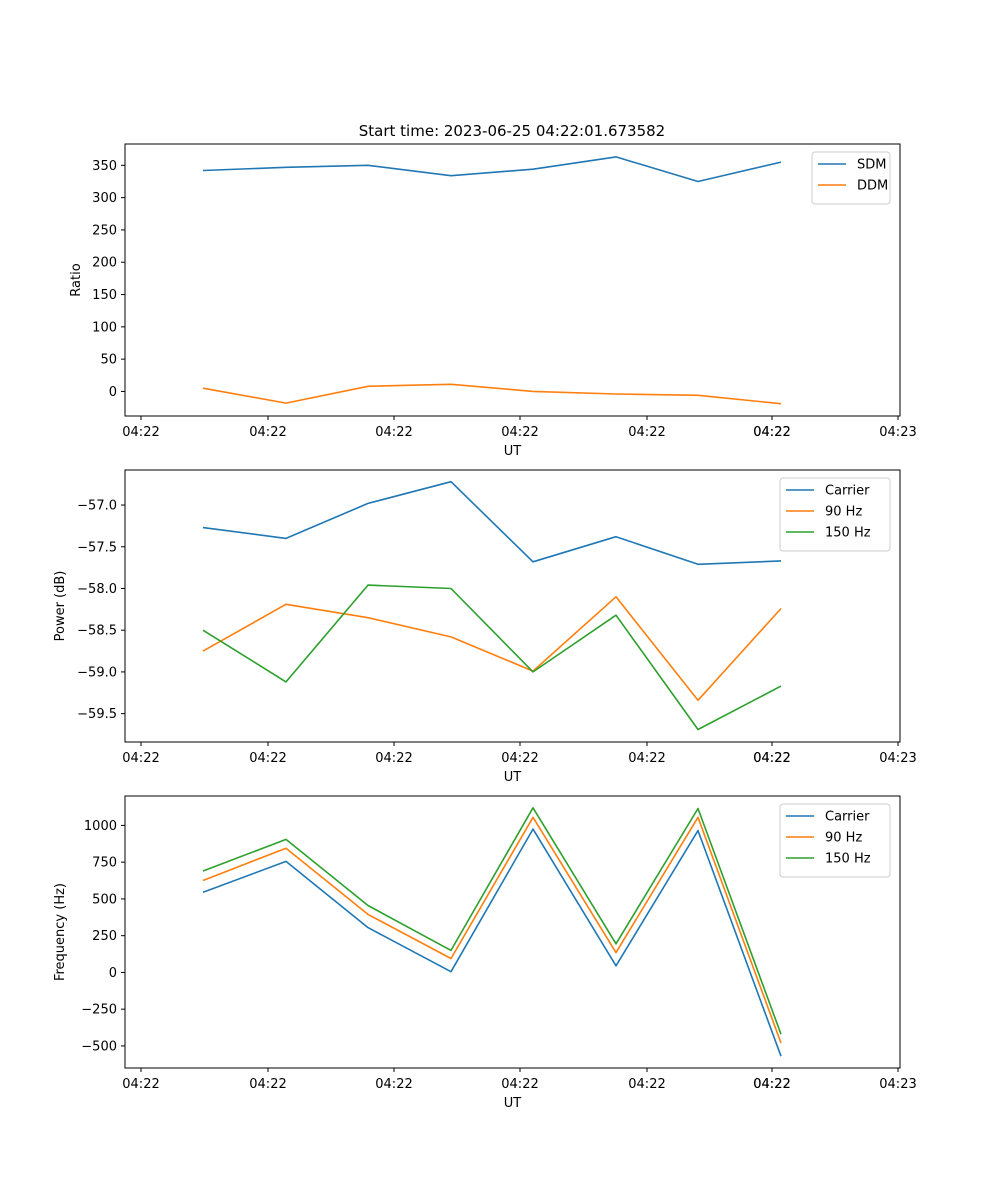  What do you see at coordinates (99, 1010) in the screenshot?
I see `y-tick-label: −250` at bounding box center [99, 1010].